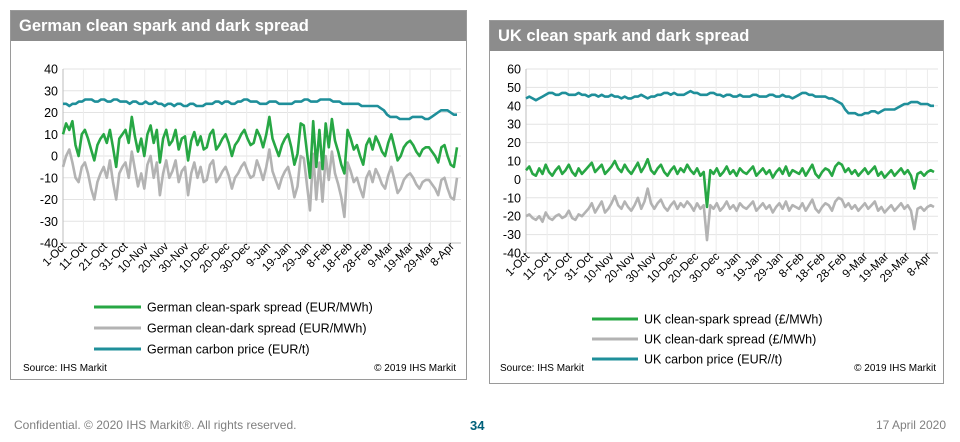  I want to click on uk-y-tick-label: -40, so click(512, 254).